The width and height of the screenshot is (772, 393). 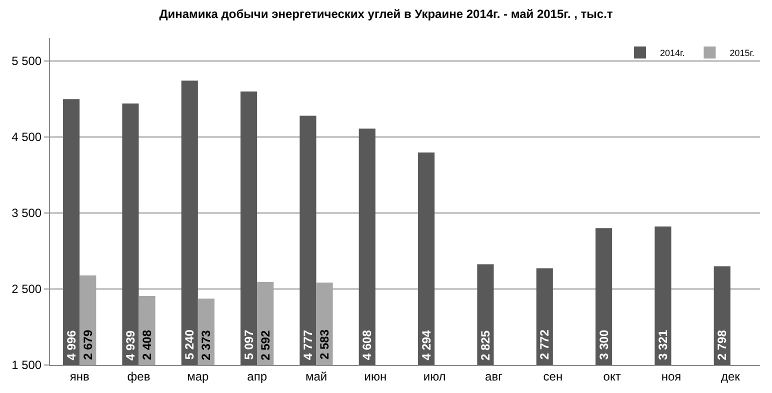 I want to click on data-label: 2 408, so click(x=147, y=345).